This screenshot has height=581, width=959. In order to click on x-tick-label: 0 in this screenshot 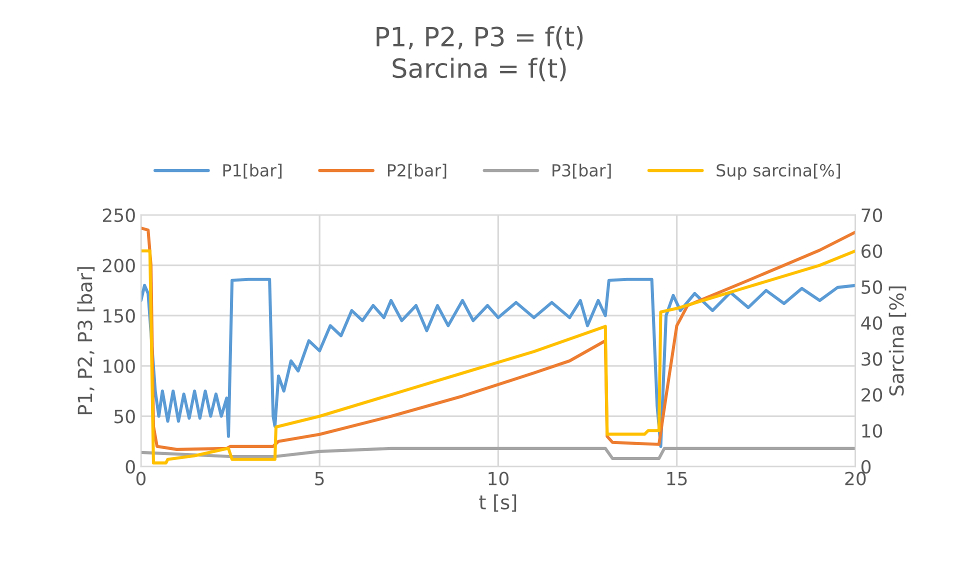, I will do `click(141, 479)`.